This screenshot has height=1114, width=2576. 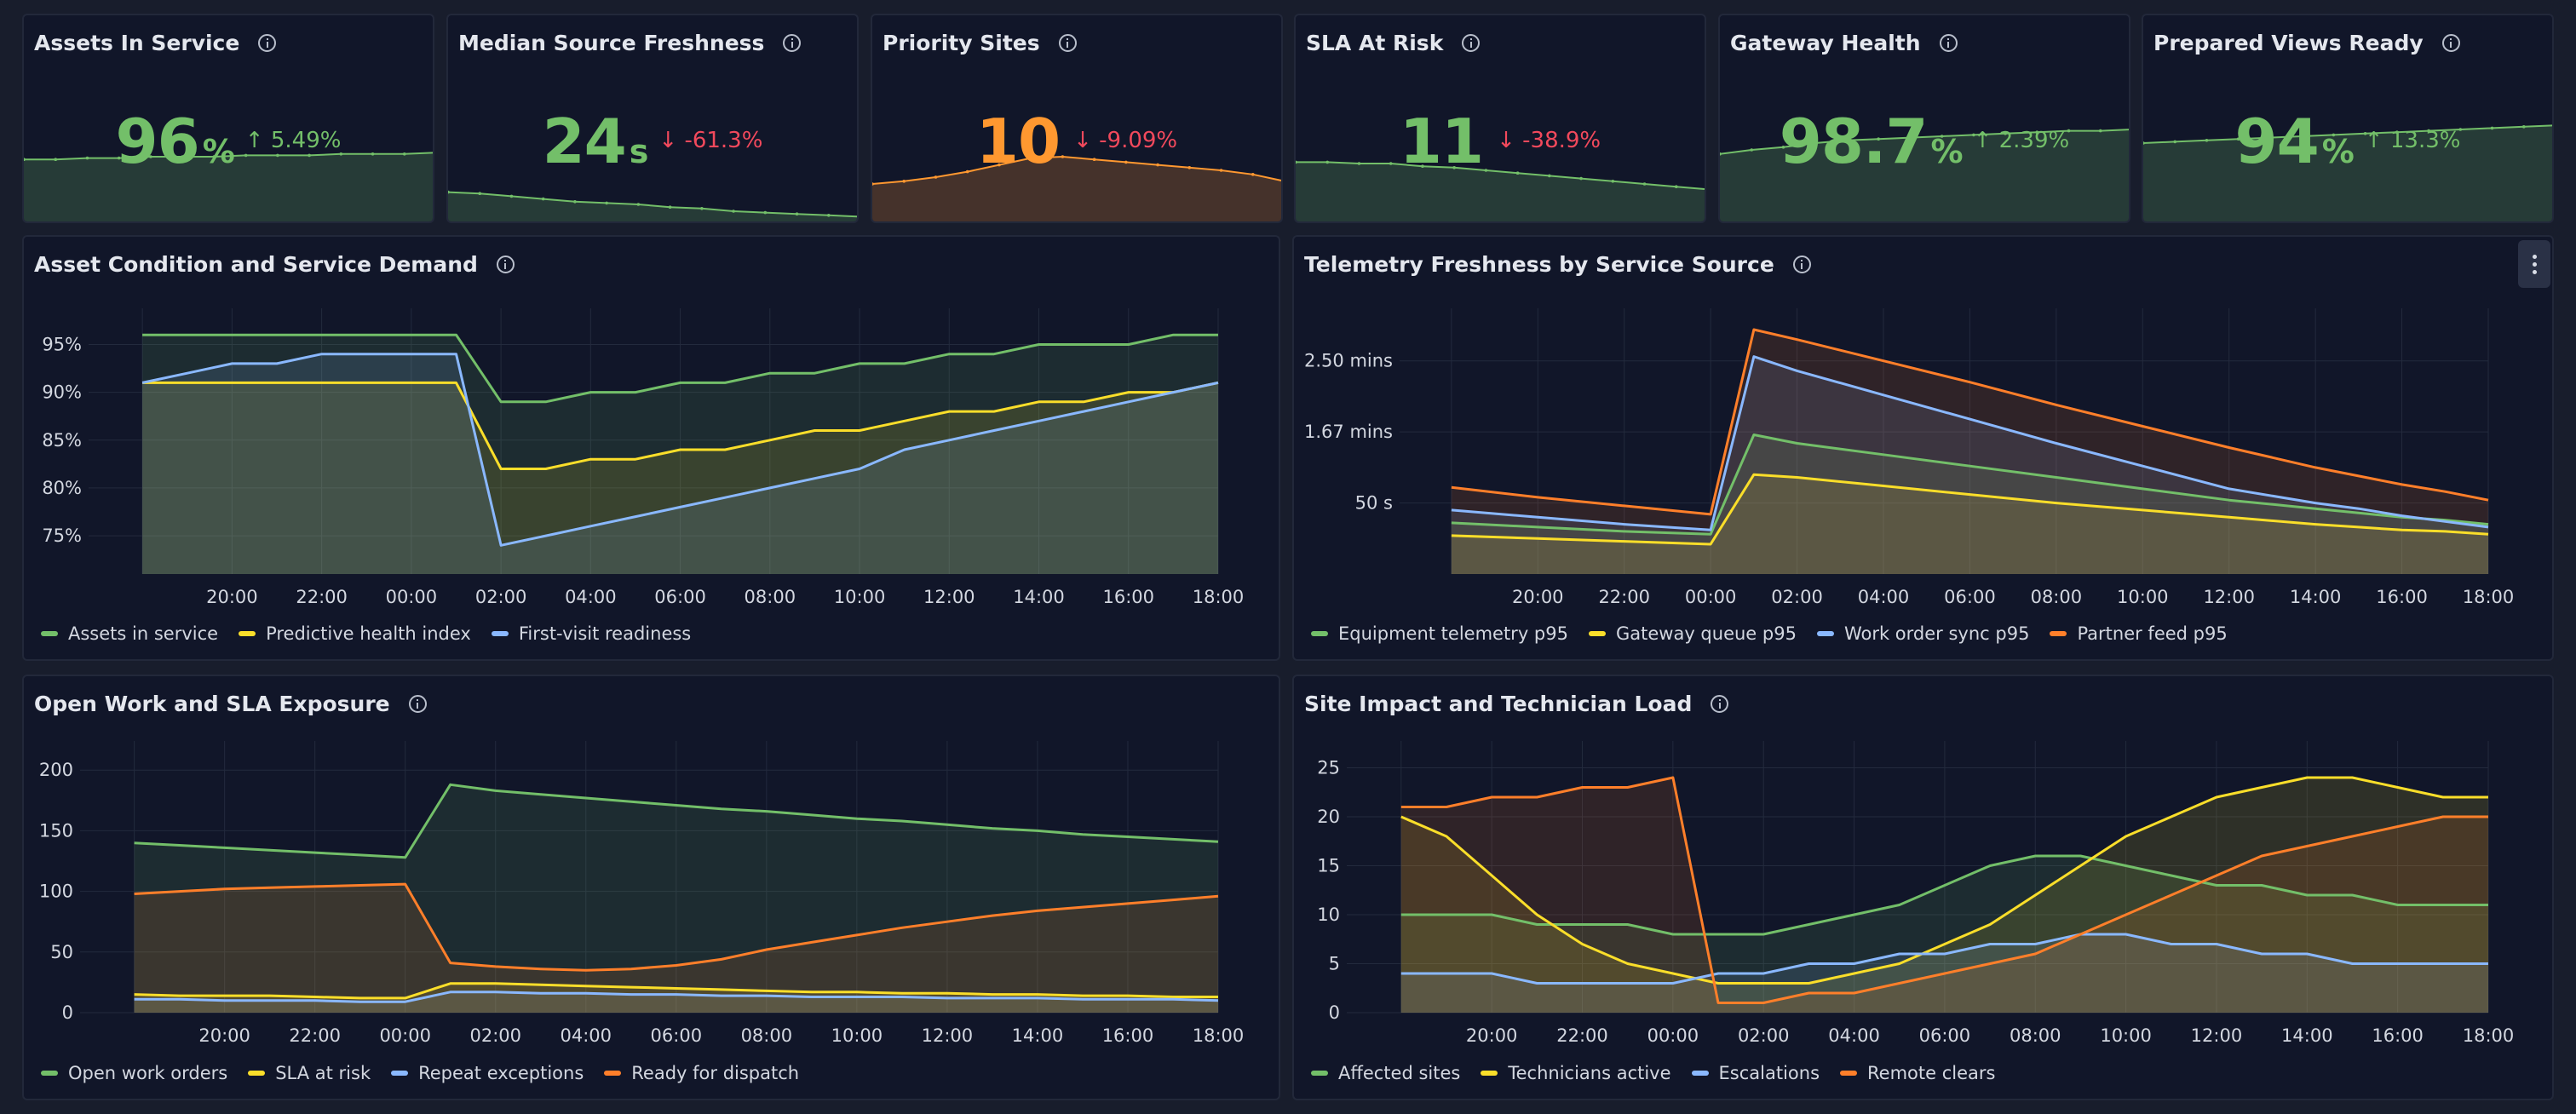 What do you see at coordinates (143, 633) in the screenshot?
I see `legend-label: Assets in service` at bounding box center [143, 633].